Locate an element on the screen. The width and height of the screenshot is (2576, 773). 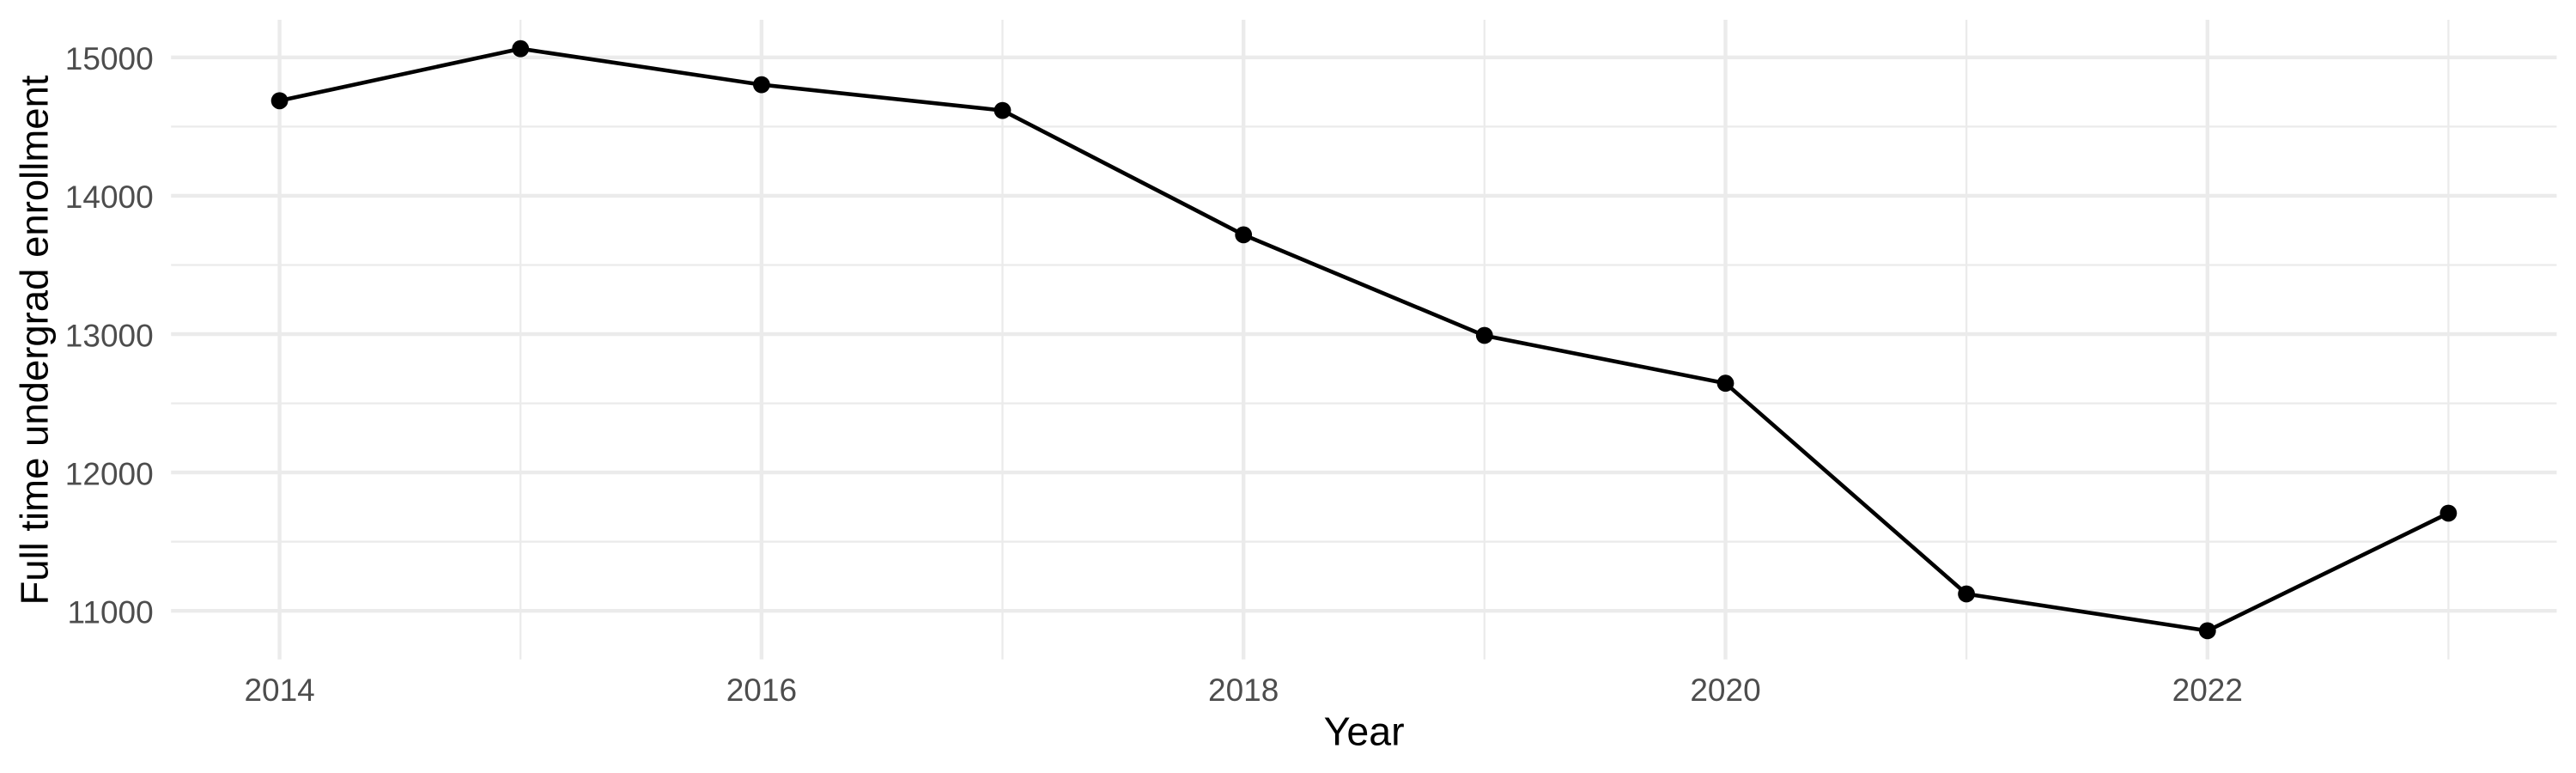
svg-text: Year is located at coordinates (1364, 731).